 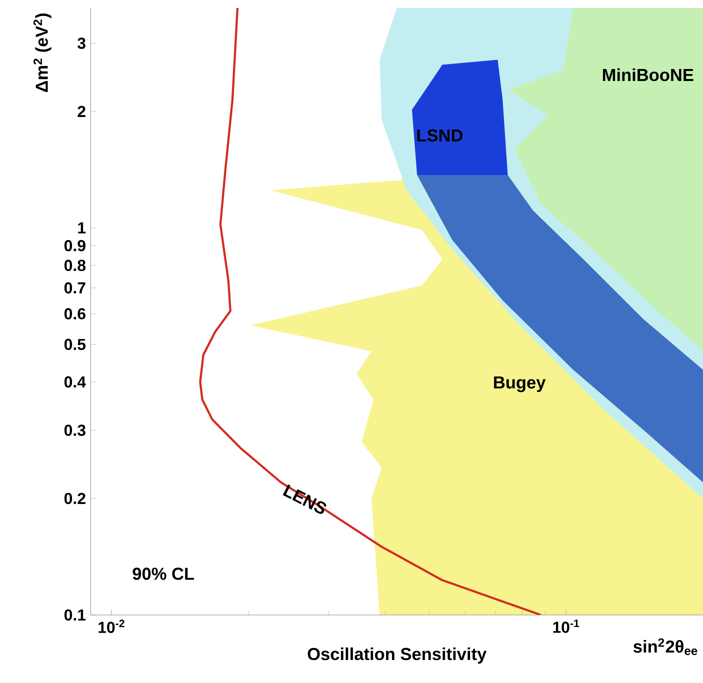 What do you see at coordinates (75, 344) in the screenshot?
I see `y-tick-label: 0.5` at bounding box center [75, 344].